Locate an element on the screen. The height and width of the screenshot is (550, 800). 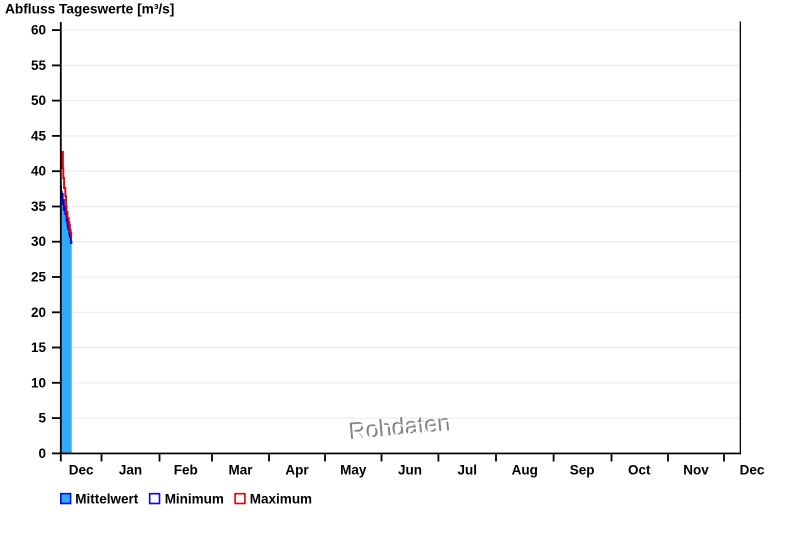
svg-text: 0 is located at coordinates (42, 453).